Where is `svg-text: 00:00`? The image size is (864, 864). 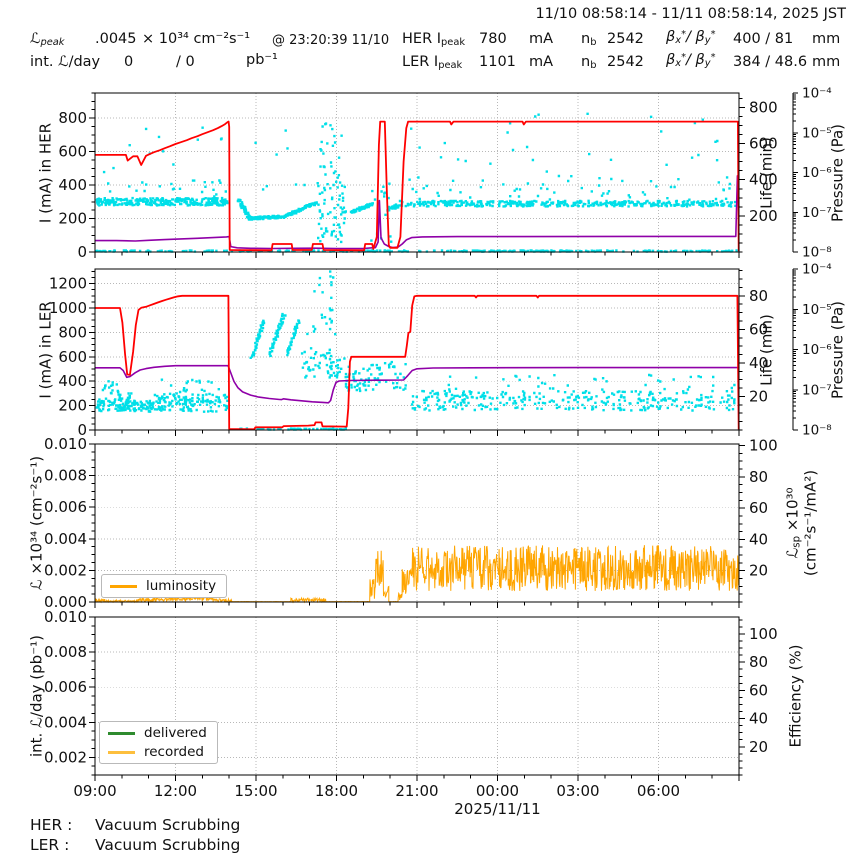
svg-text: 00:00 is located at coordinates (497, 791).